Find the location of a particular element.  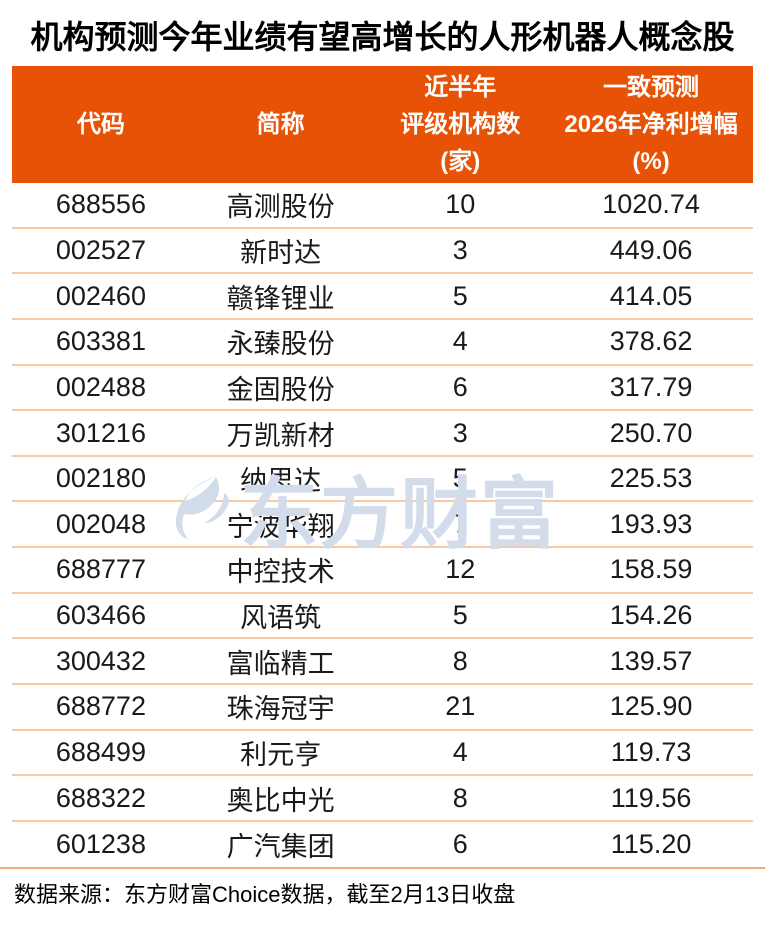

table-row: 002048 宁波华翔 7 193.93 is located at coordinates (382, 525).